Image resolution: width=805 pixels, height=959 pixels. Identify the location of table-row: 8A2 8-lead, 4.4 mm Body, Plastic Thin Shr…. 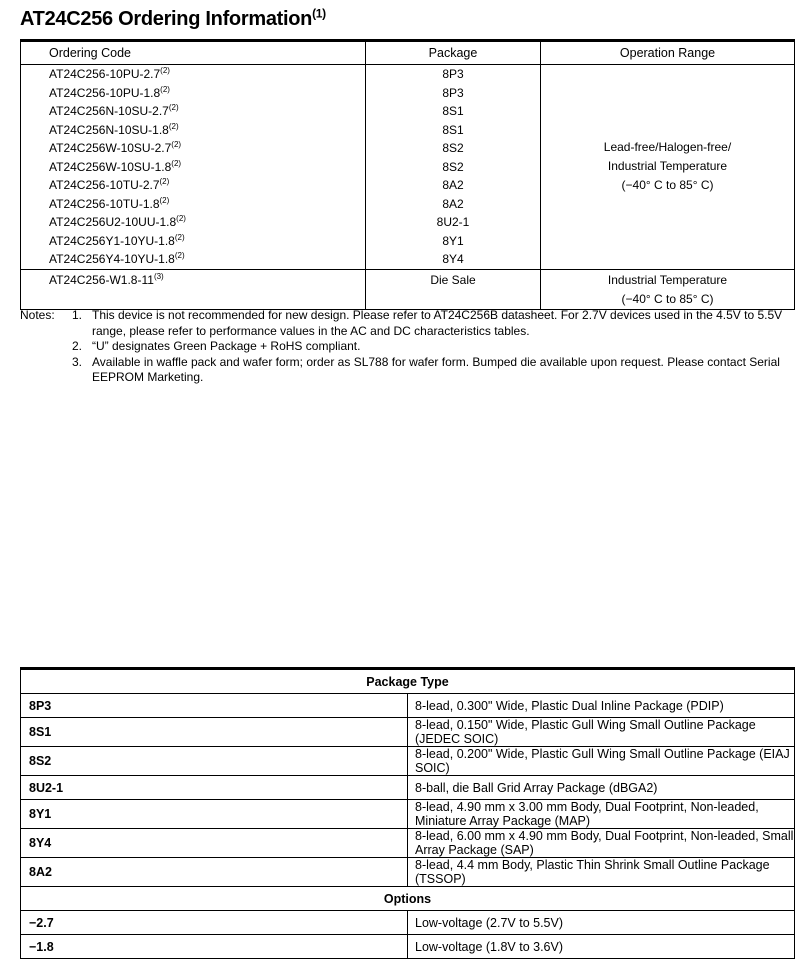
(407, 872).